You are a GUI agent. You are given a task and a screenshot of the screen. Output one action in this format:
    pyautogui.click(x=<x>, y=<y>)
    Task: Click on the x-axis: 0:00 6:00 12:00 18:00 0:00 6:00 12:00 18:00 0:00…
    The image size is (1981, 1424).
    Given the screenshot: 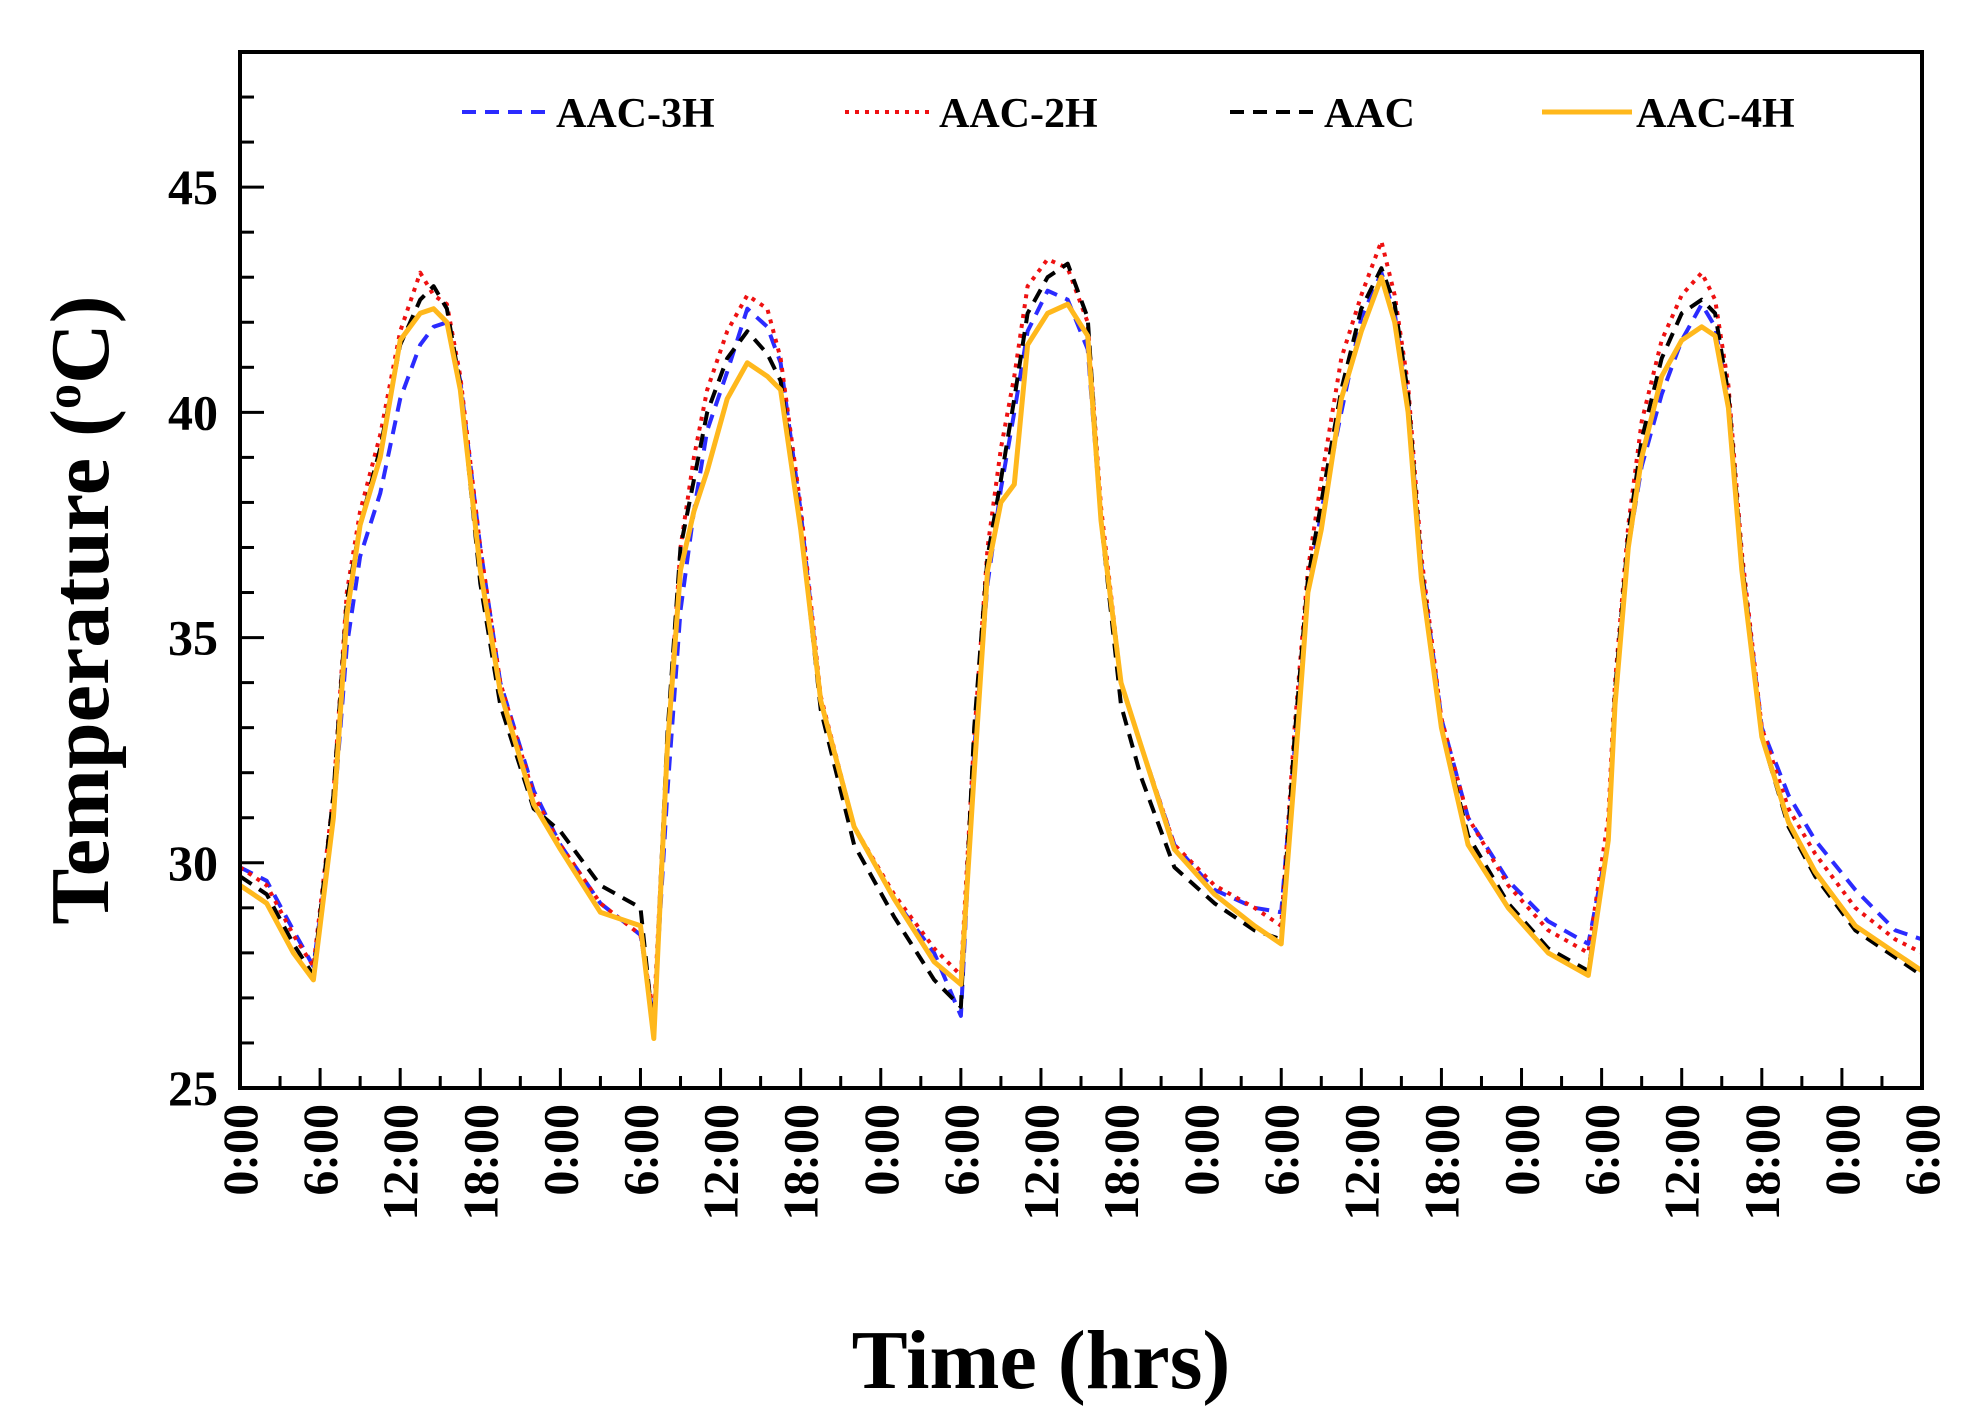 What is the action you would take?
    pyautogui.click(x=1081, y=1144)
    